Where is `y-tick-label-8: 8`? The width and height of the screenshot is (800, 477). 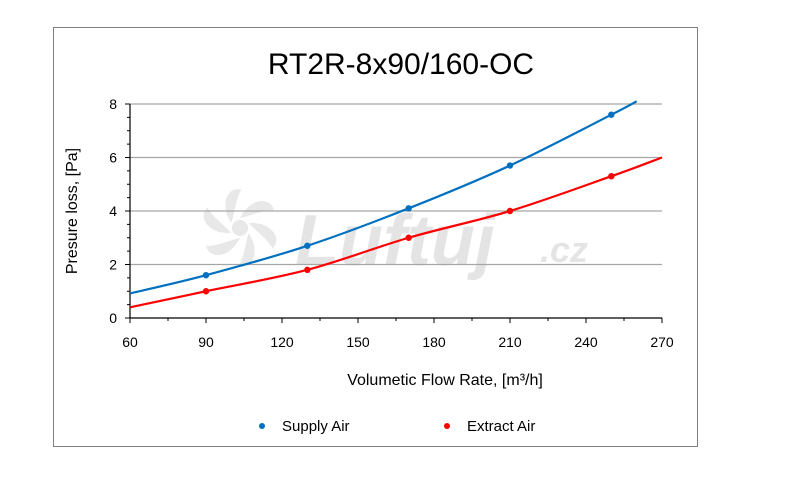 y-tick-label-8: 8 is located at coordinates (113, 104).